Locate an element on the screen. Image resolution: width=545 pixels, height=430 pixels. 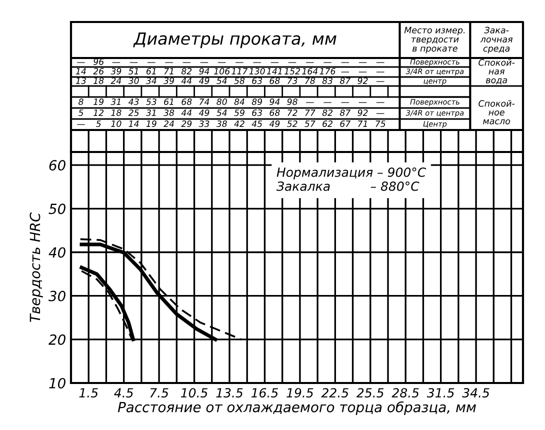
x-tick-label: 7.5 is located at coordinates (159, 393).